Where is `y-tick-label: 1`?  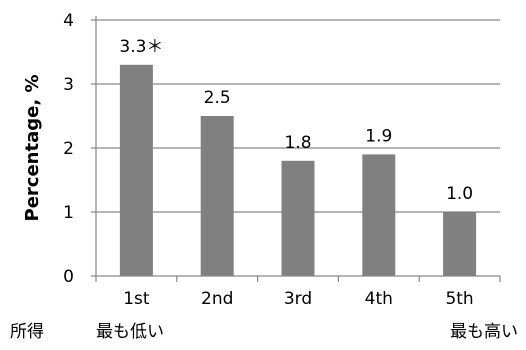
y-tick-label: 1 is located at coordinates (68, 213).